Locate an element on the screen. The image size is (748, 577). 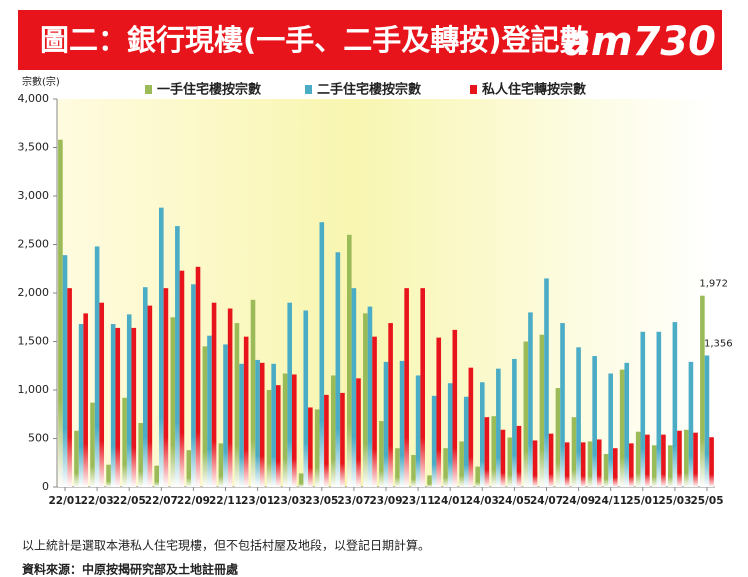
source: 資料來源：中原按揭研究部及土地註冊處 is located at coordinates (130, 569).